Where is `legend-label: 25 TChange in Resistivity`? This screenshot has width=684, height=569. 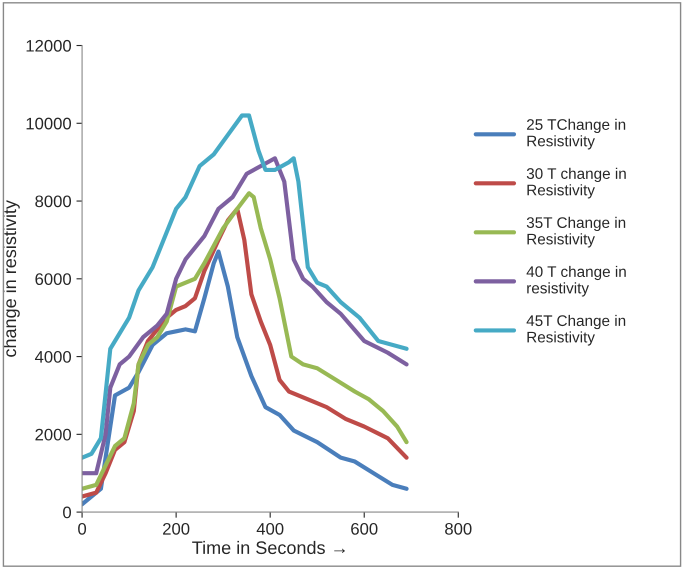 legend-label: 25 TChange in Resistivity is located at coordinates (576, 134).